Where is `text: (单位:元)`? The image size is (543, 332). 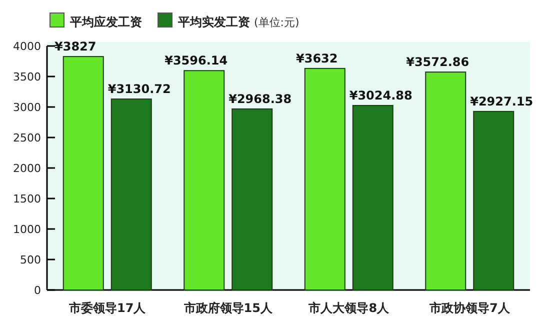
text: (单位:元) is located at coordinates (277, 22).